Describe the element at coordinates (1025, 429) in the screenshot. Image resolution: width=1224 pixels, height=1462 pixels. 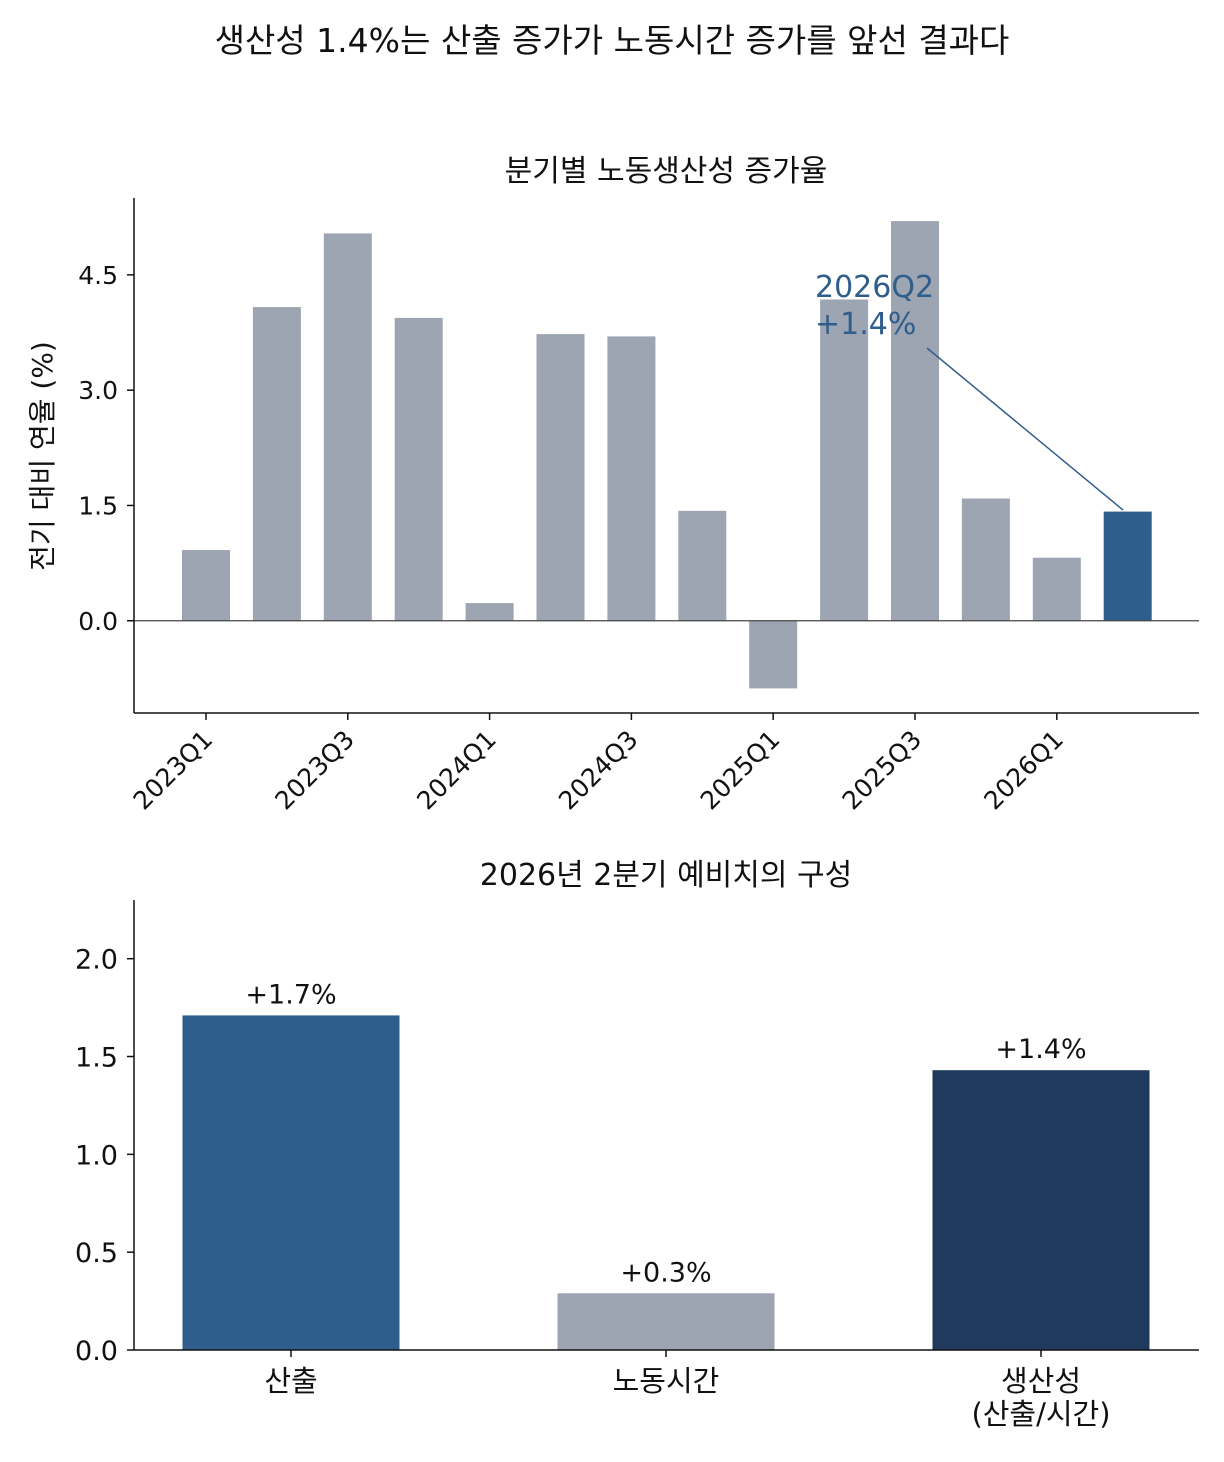
I see `annotation-pointer-line` at that location.